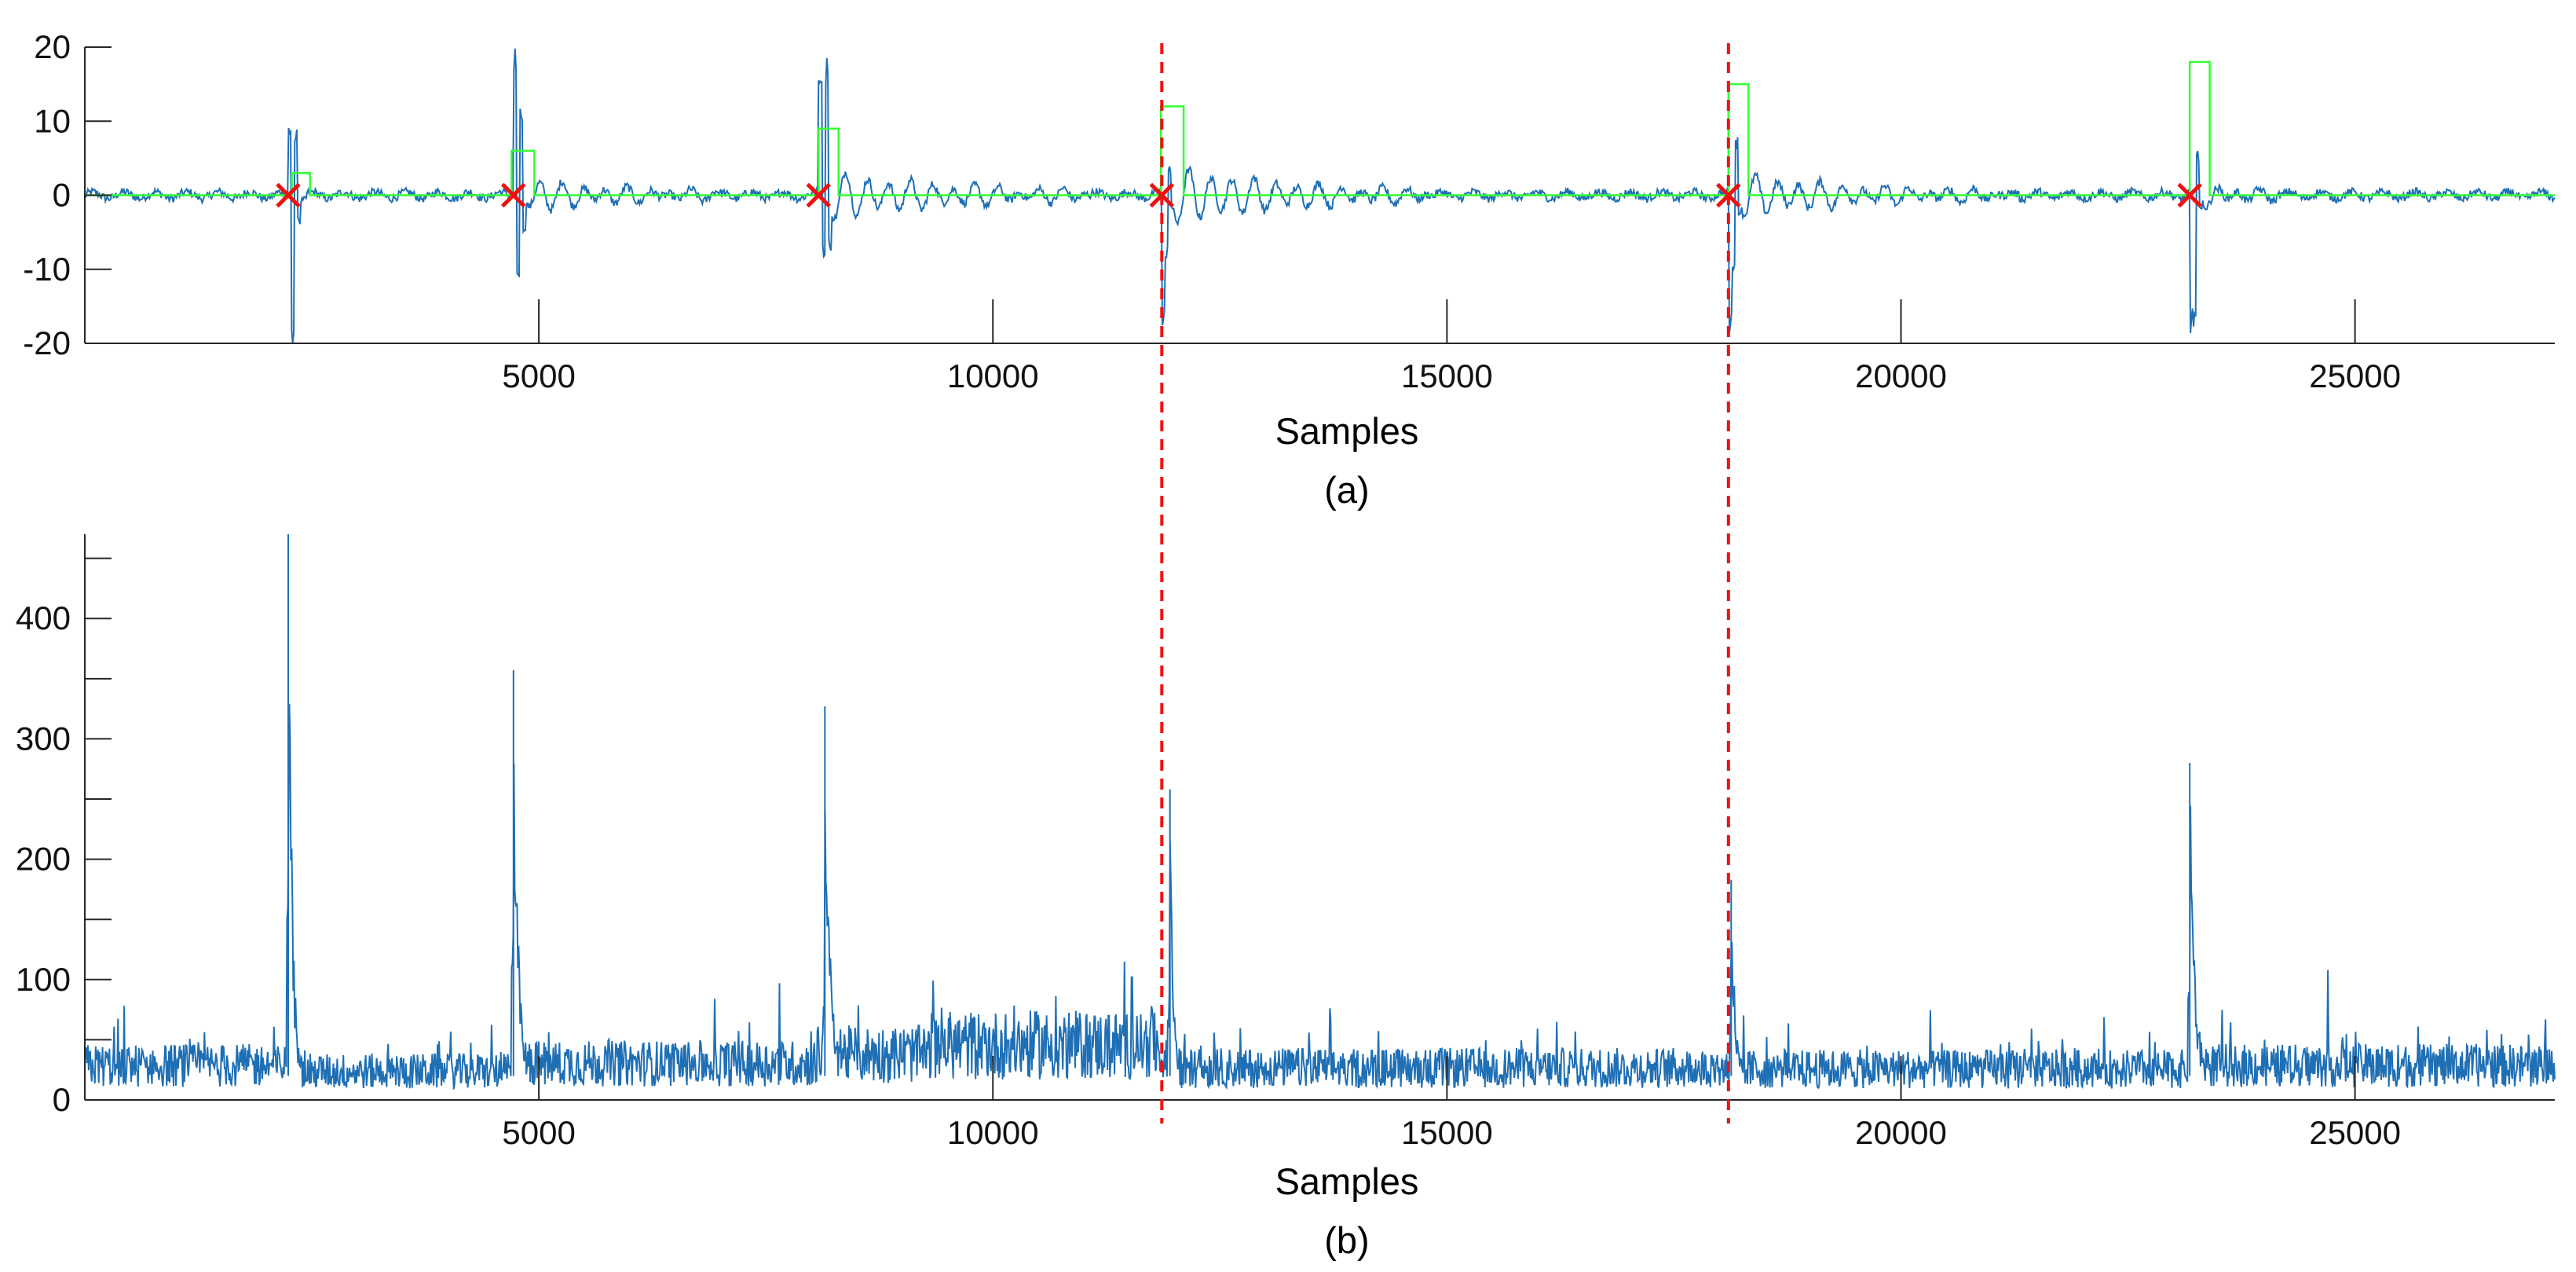  I want to click on panel-b-y-tick-label: 100, so click(44, 980).